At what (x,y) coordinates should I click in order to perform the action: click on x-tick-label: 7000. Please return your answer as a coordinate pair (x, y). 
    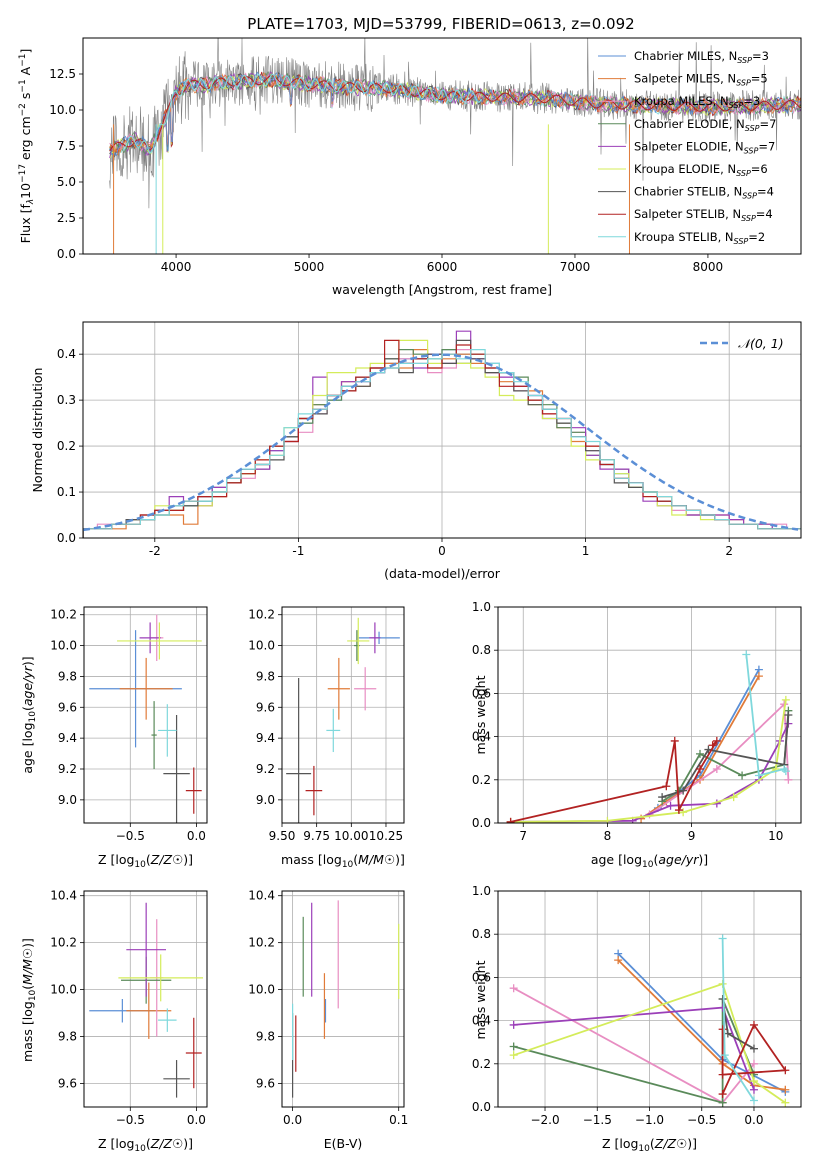
    Looking at the image, I should click on (575, 267).